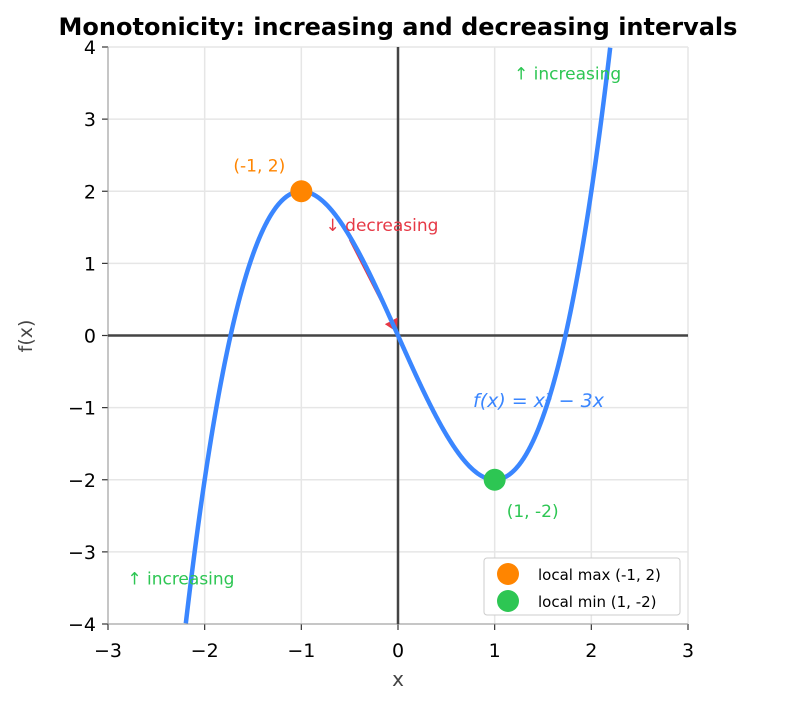  I want to click on x-tick-label: 3, so click(688, 651).